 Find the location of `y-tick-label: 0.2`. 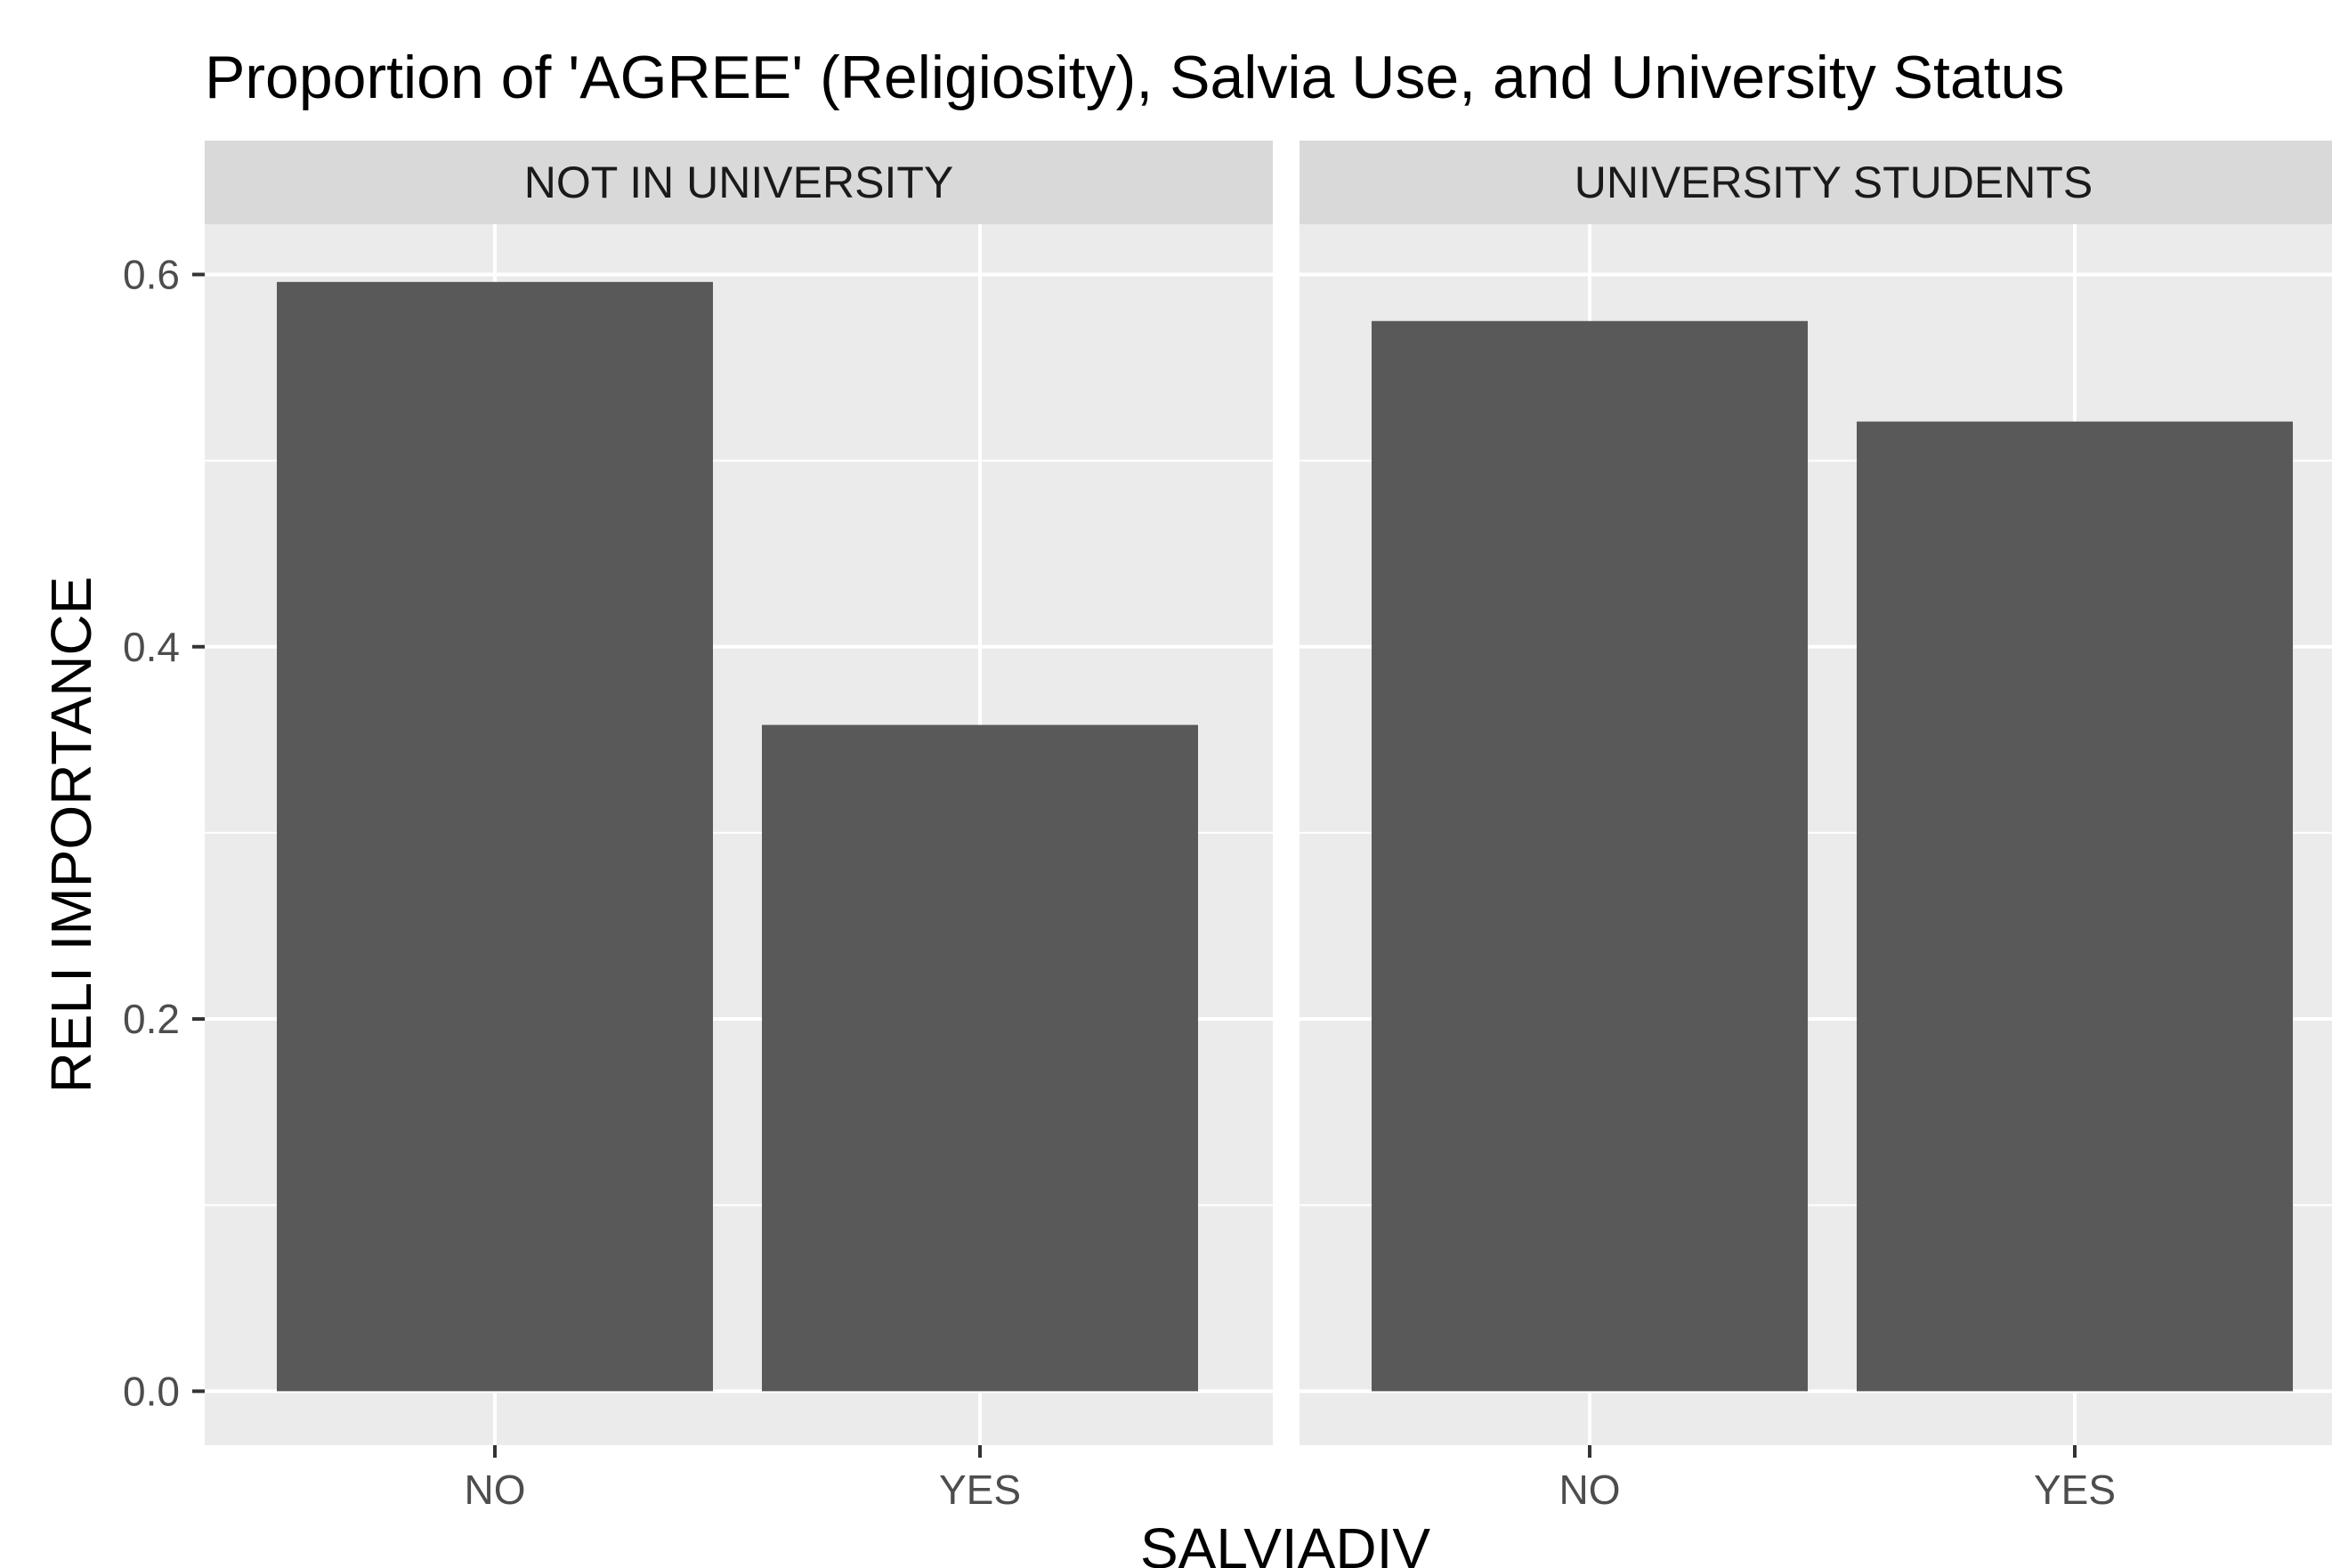

y-tick-label: 0.2 is located at coordinates (151, 1019).